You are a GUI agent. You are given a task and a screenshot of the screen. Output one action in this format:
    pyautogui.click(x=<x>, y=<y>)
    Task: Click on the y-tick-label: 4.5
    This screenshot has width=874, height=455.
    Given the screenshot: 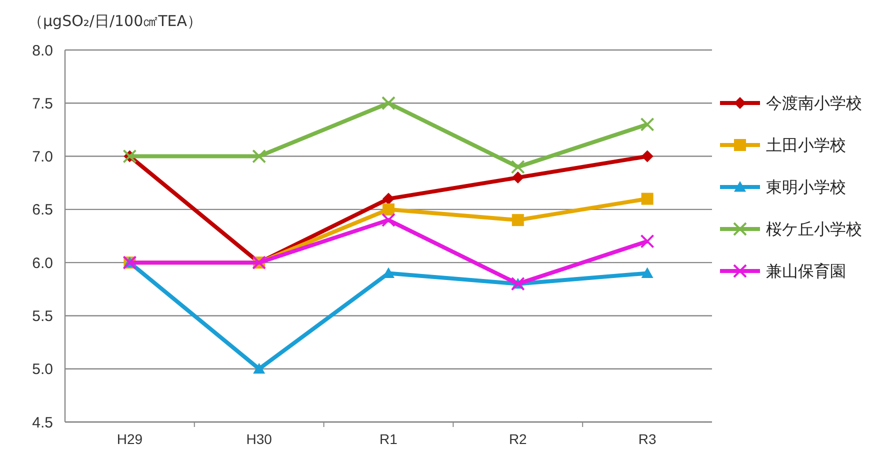 What is the action you would take?
    pyautogui.click(x=42, y=423)
    